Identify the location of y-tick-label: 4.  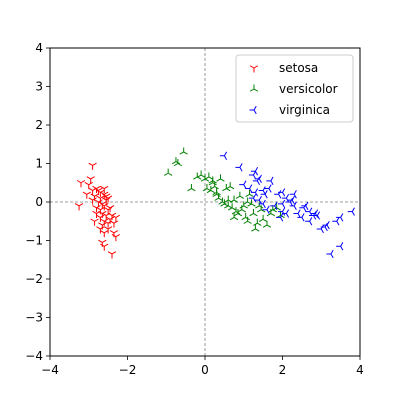
(39, 48).